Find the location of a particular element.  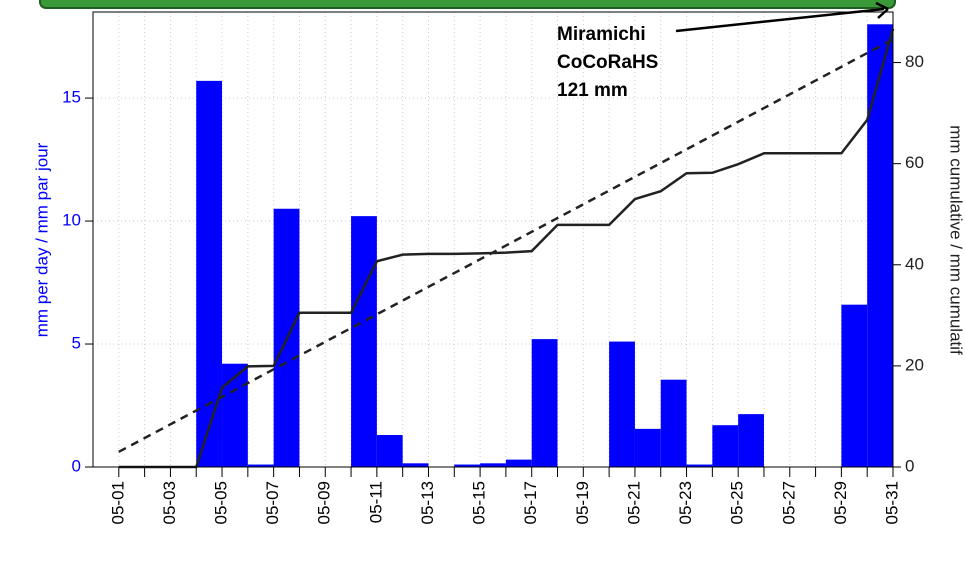

x-tick-label: 05-09 is located at coordinates (324, 502).